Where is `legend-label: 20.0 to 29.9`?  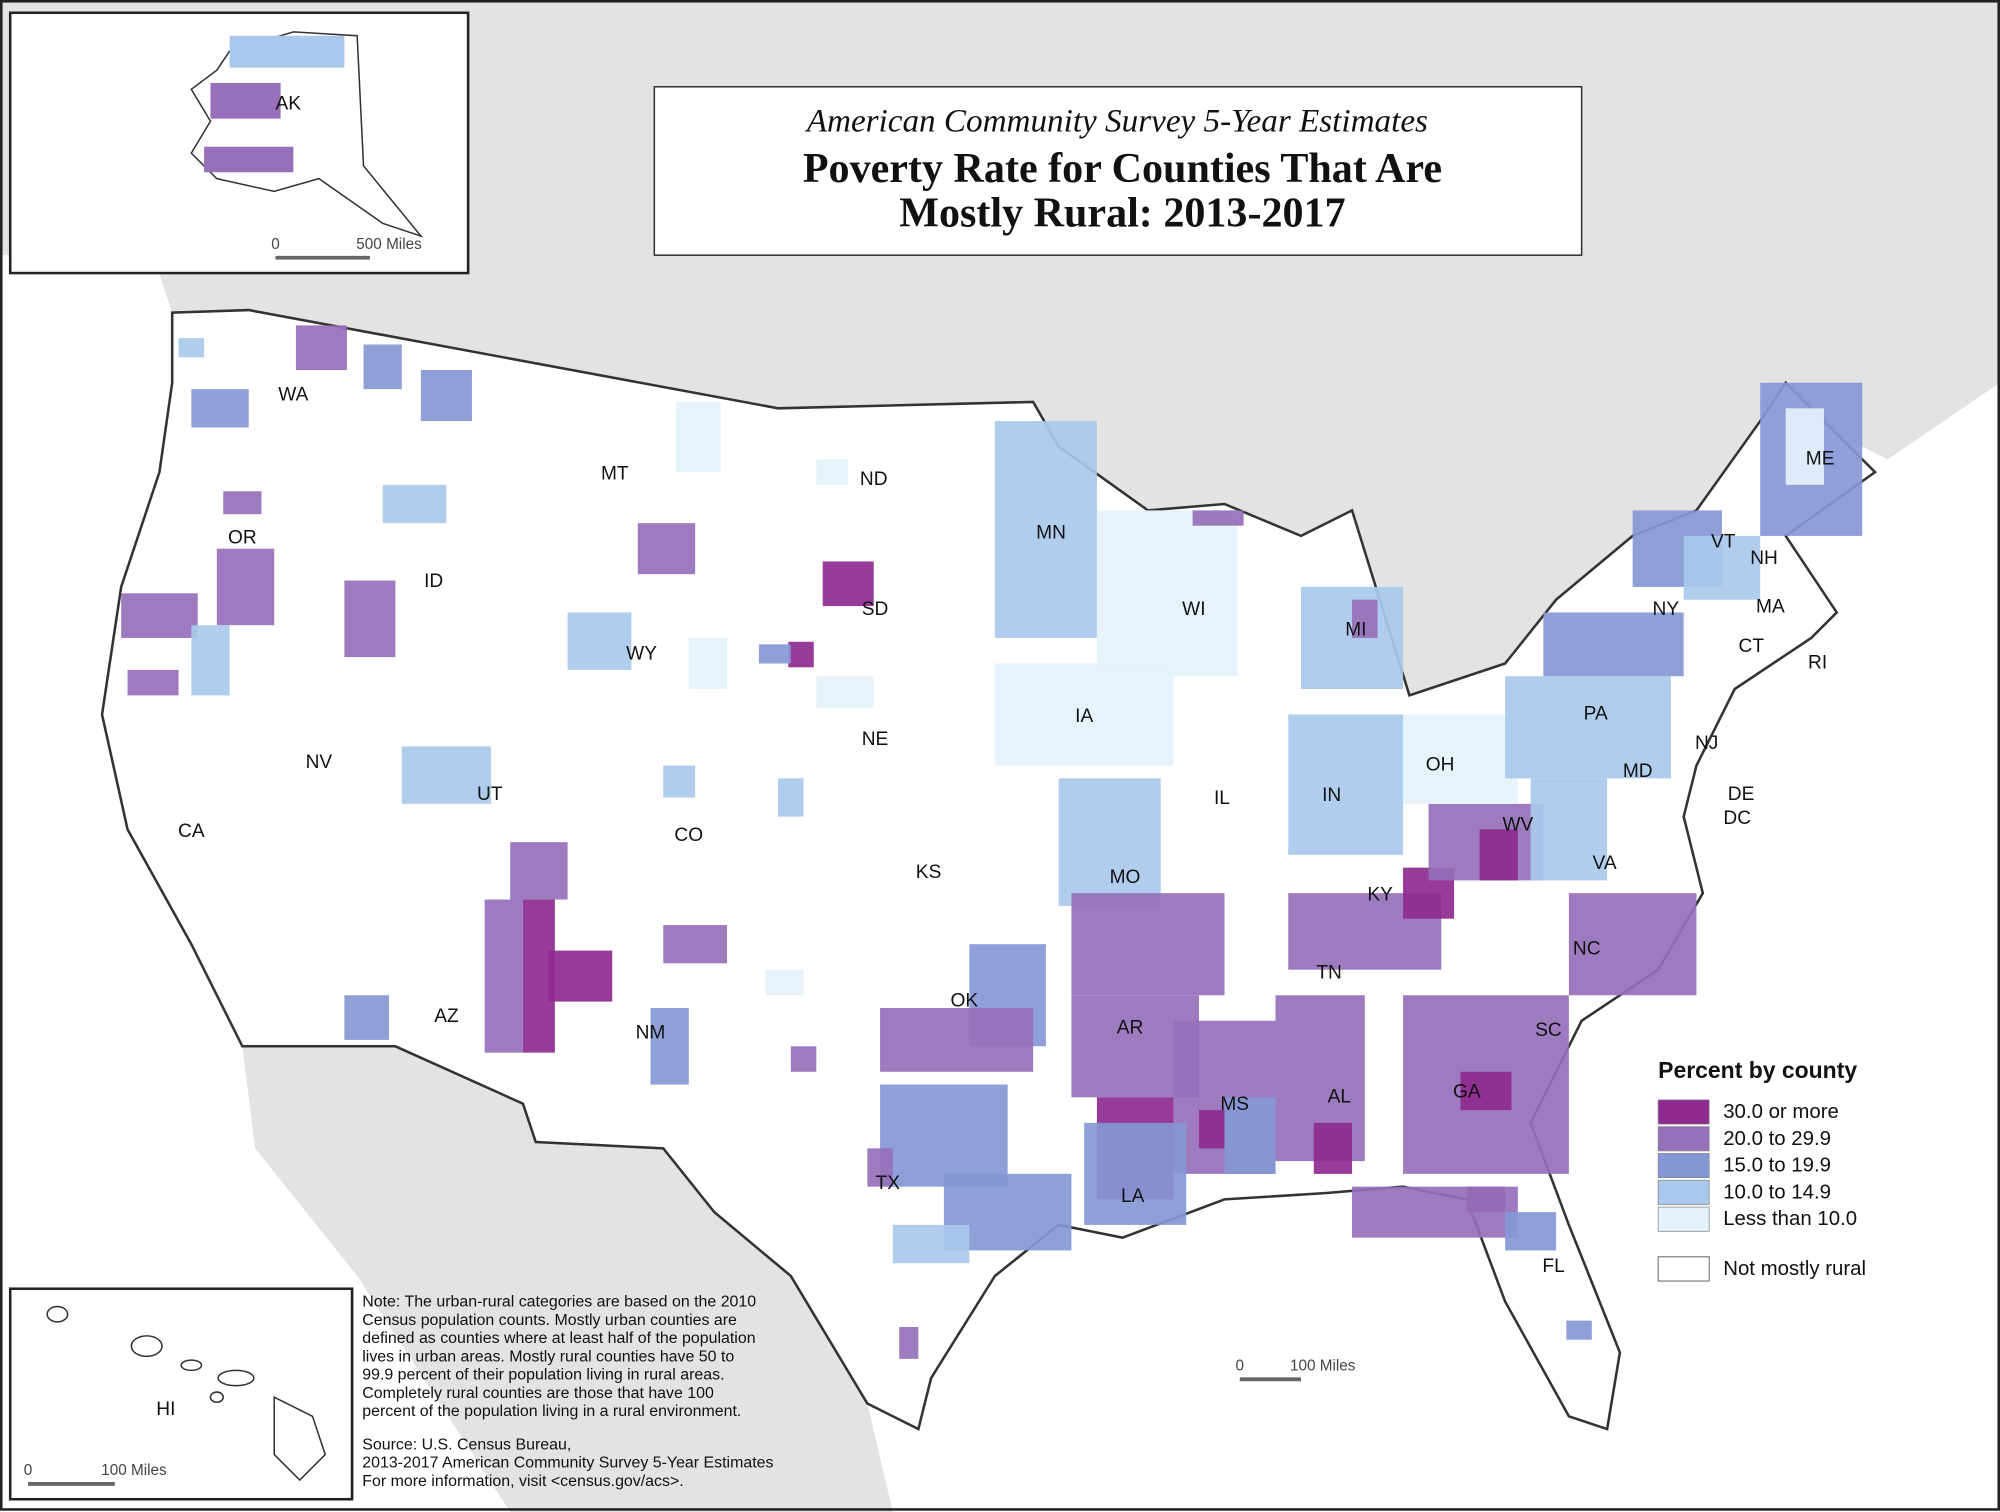 legend-label: 20.0 to 29.9 is located at coordinates (1777, 1139).